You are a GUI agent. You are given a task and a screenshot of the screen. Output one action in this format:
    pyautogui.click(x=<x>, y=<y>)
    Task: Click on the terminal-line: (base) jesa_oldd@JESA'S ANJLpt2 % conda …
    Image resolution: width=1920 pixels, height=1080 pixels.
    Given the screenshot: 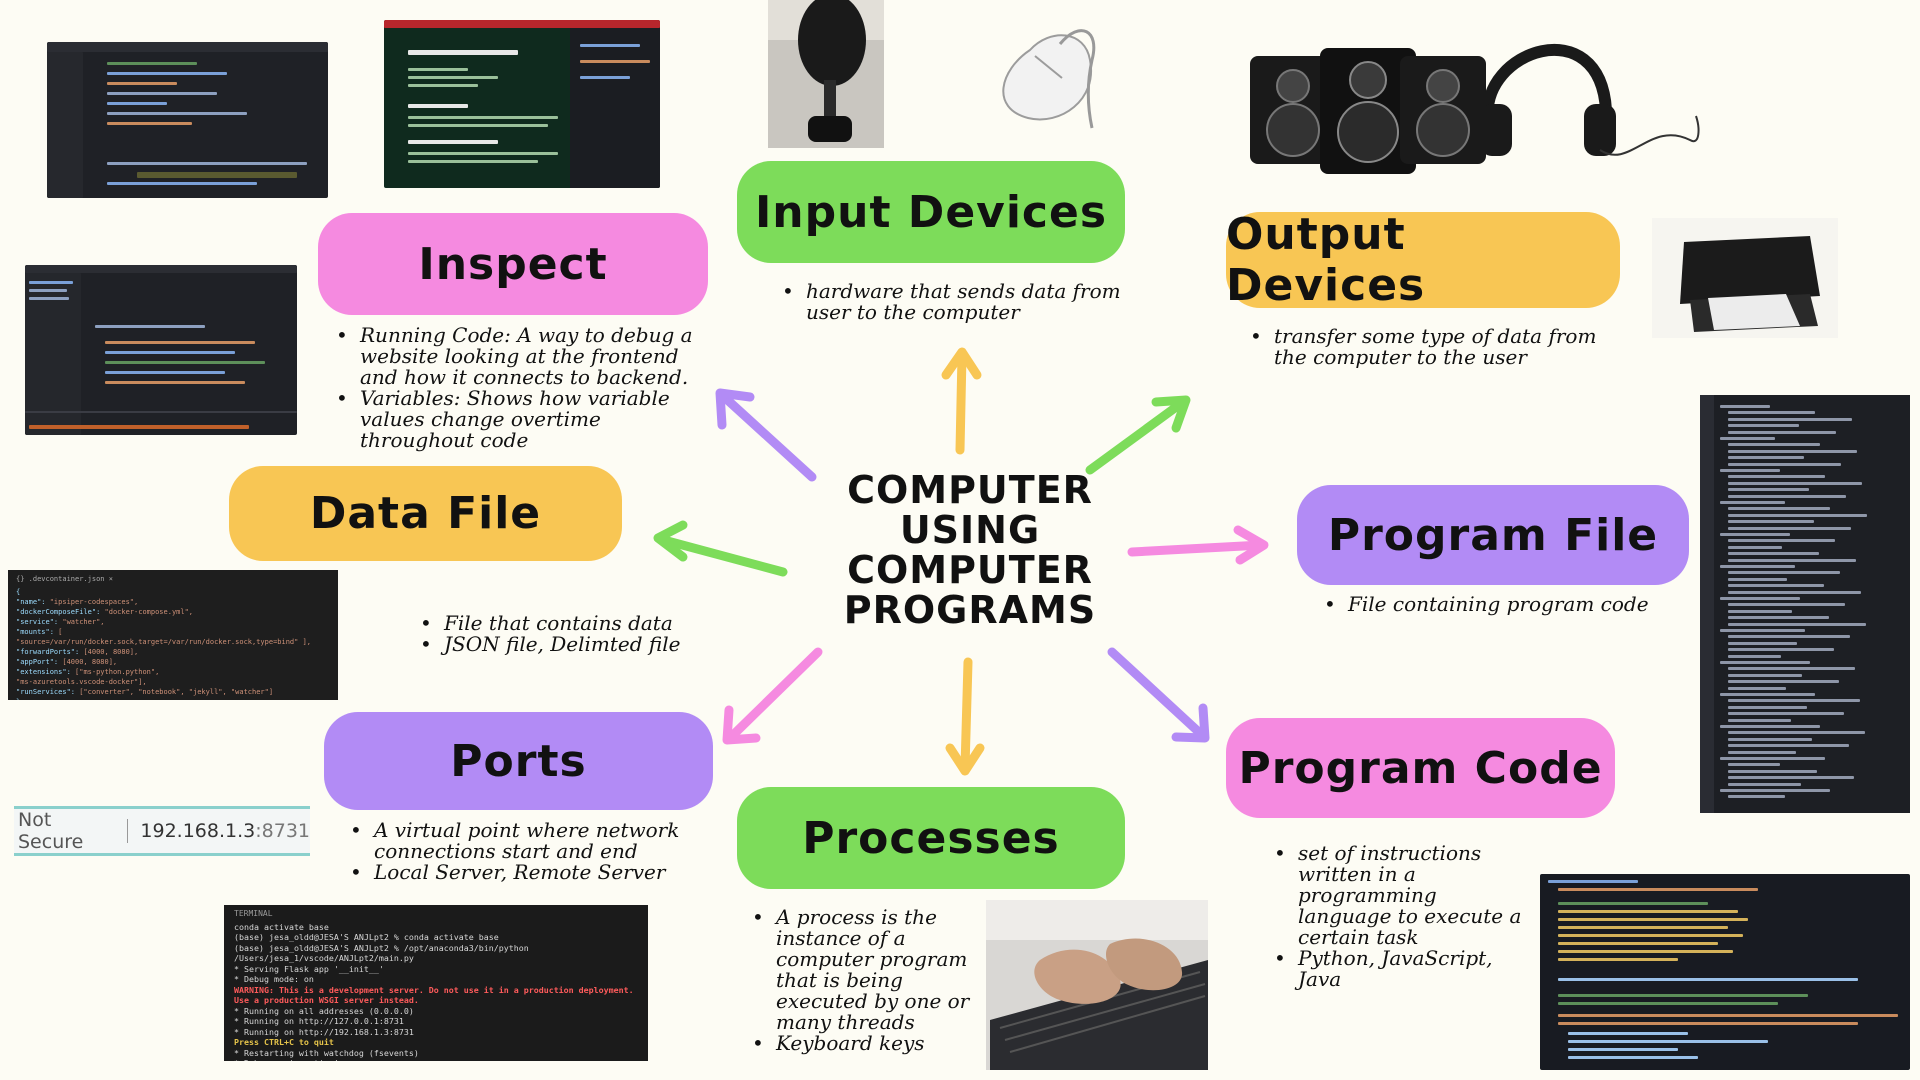 What is the action you would take?
    pyautogui.click(x=366, y=937)
    